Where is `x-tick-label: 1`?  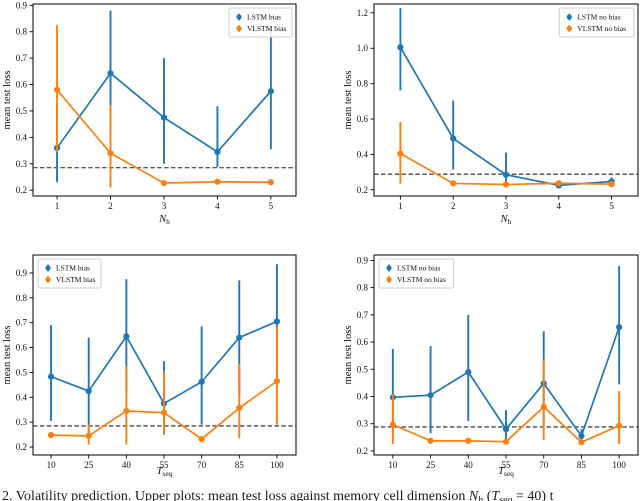 x-tick-label: 1 is located at coordinates (400, 206).